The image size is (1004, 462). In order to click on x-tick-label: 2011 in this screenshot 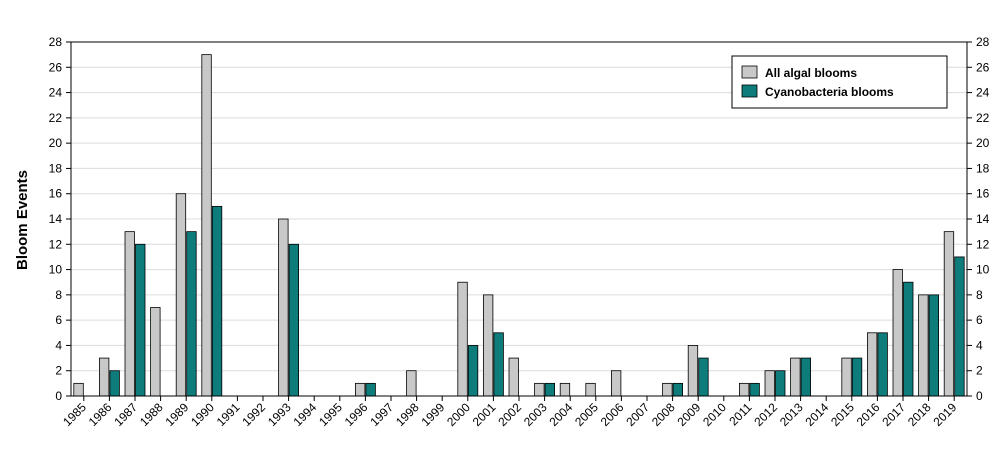, I will do `click(740, 414)`.